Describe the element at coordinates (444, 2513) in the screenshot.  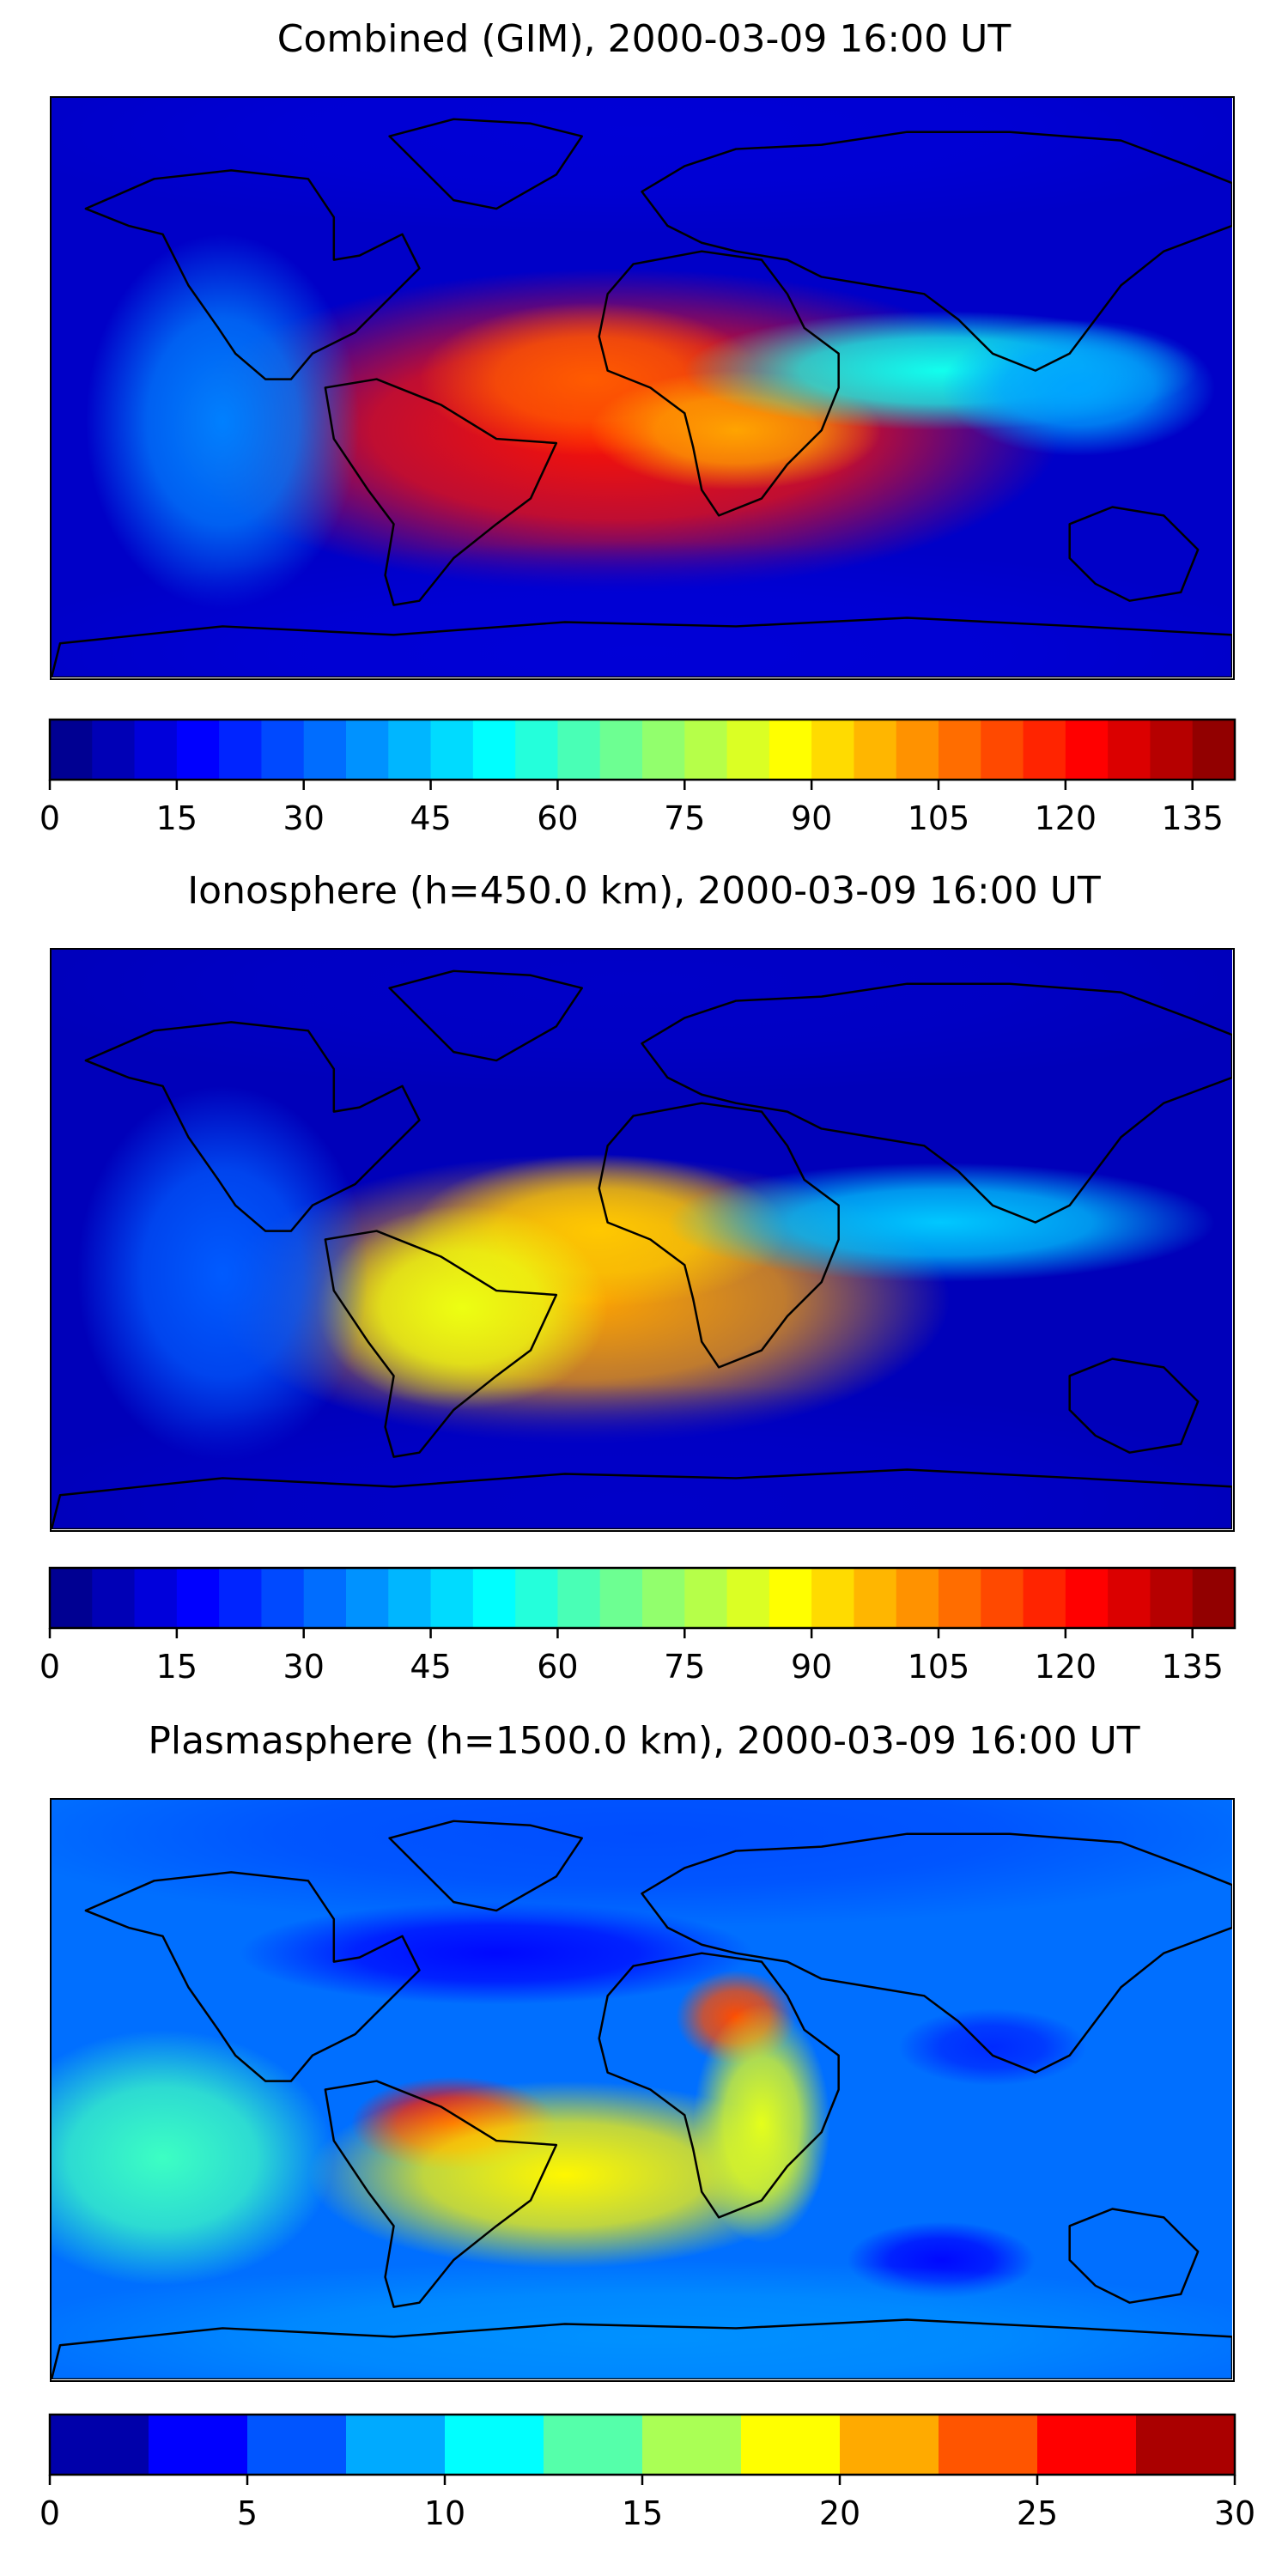
I see `colorbar-tick-label: 10` at that location.